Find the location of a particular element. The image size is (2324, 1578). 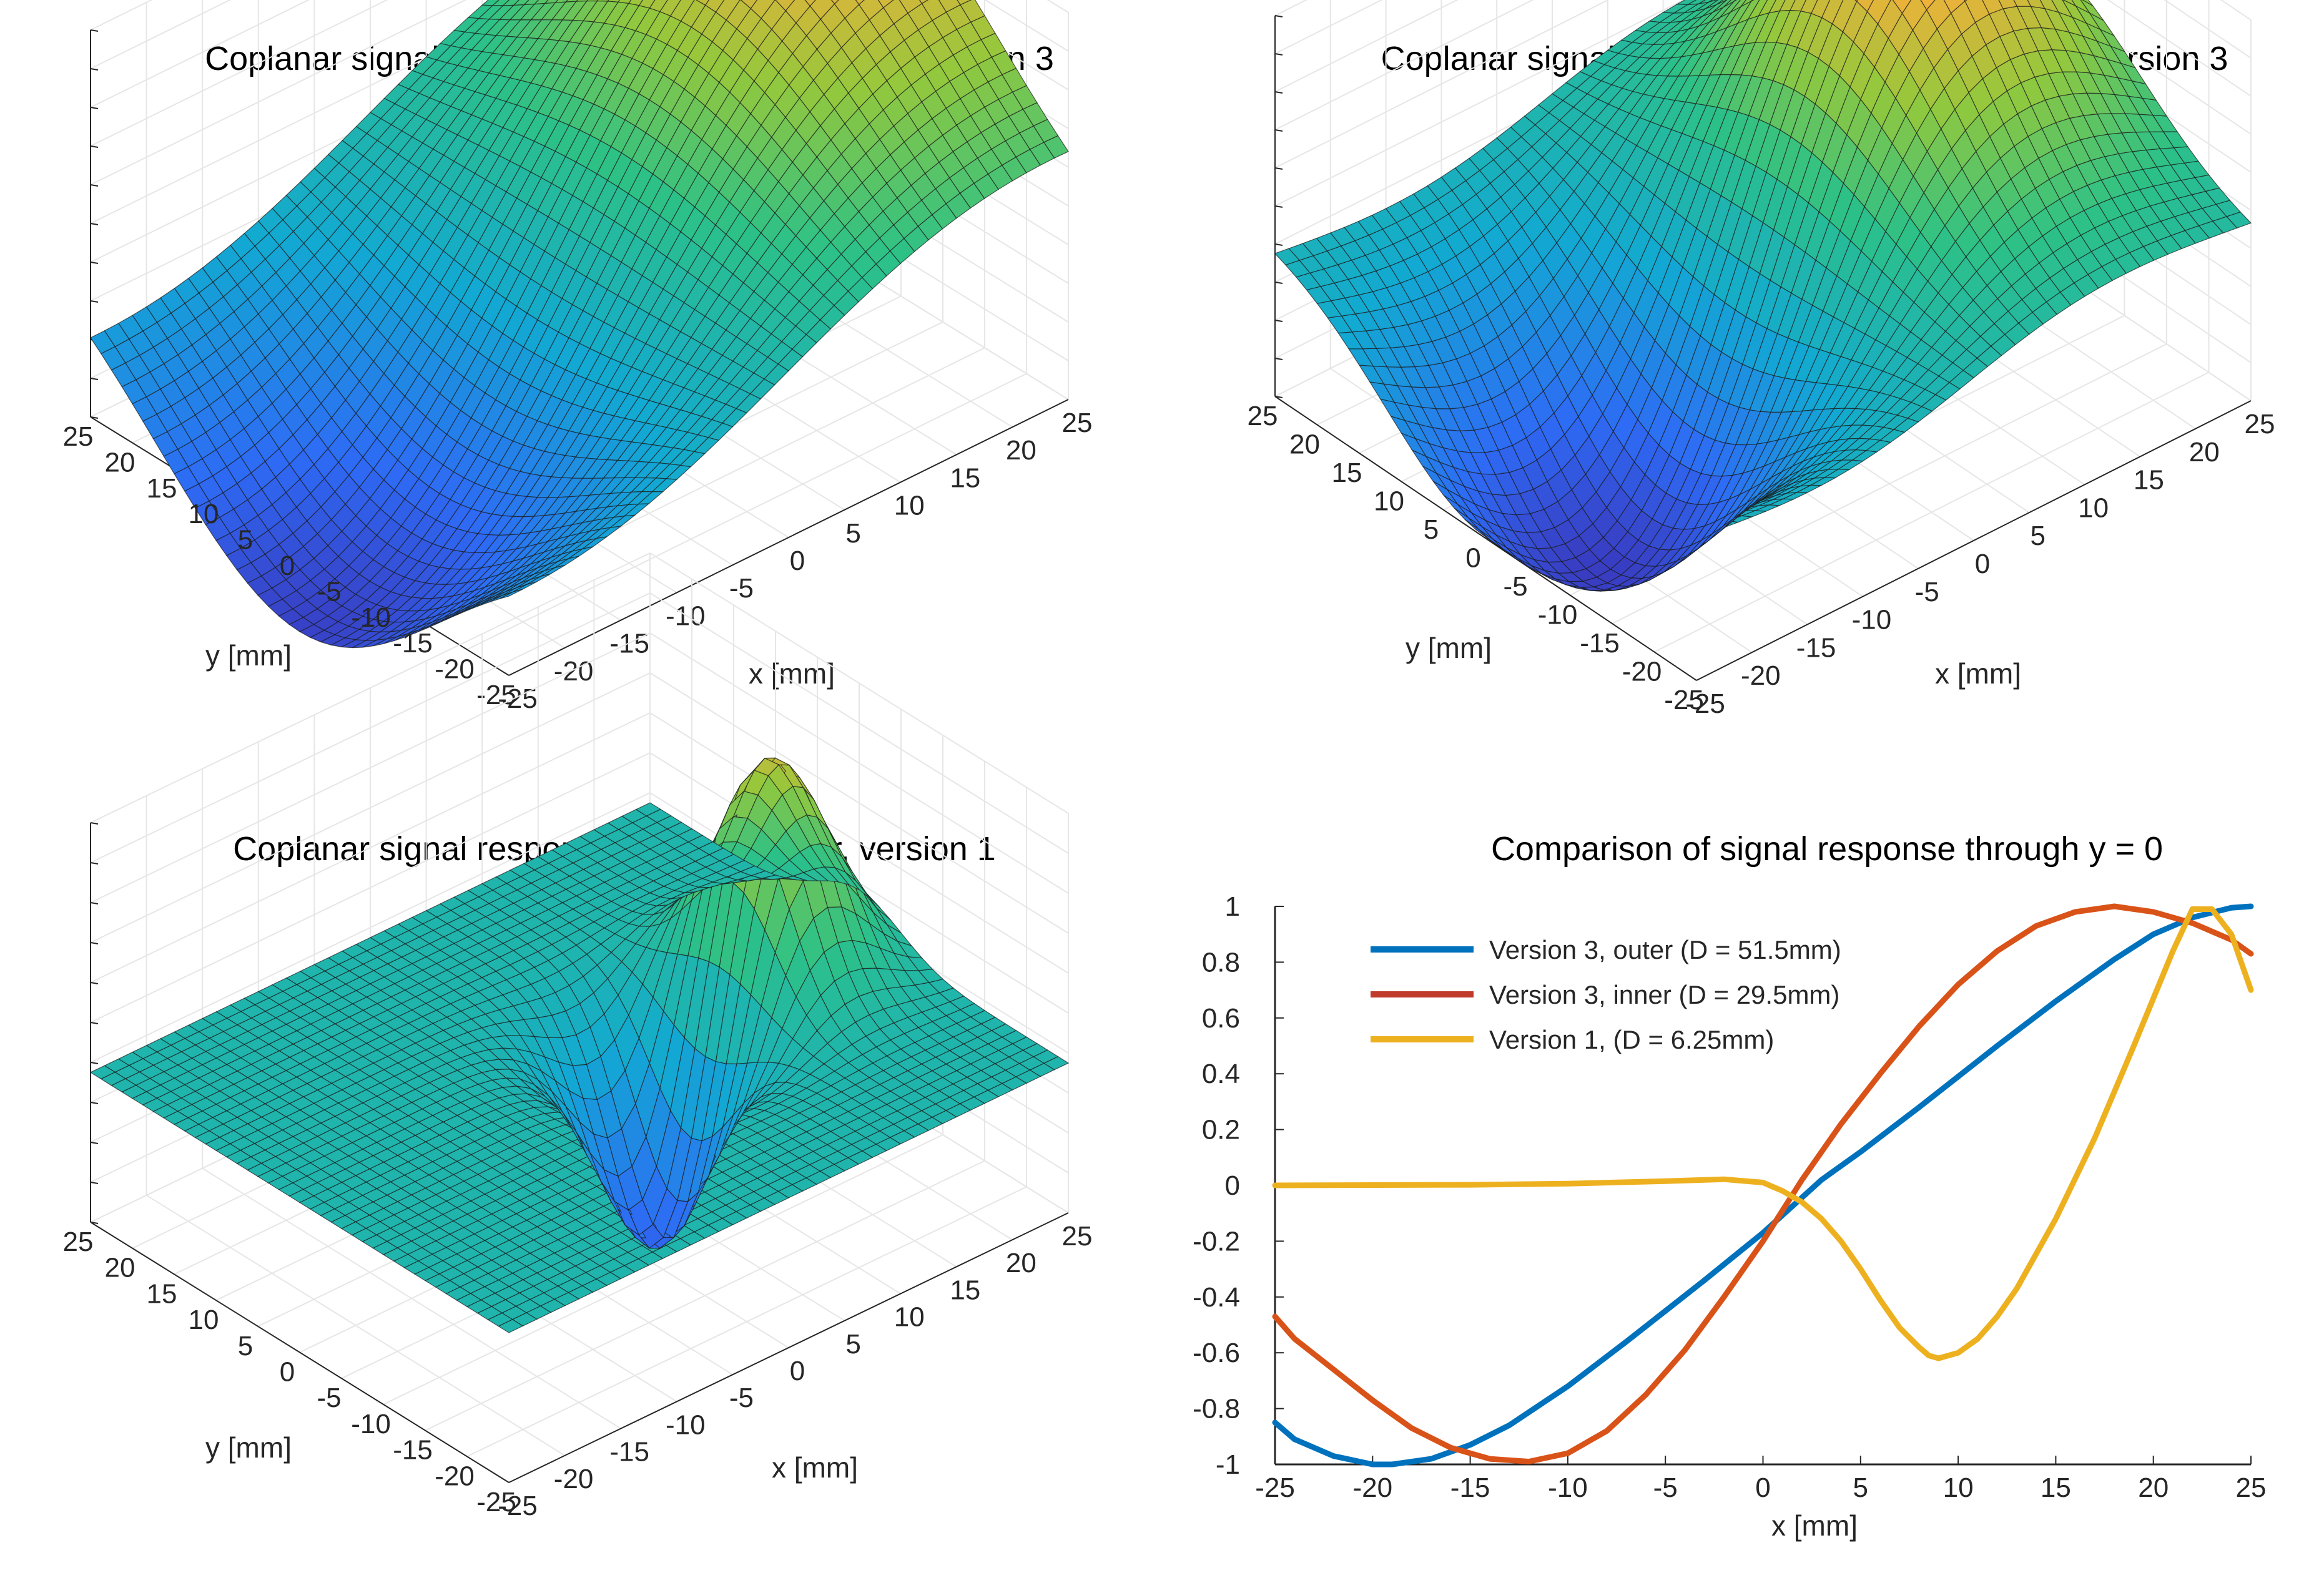

y-tick-label: -25 is located at coordinates (496, 695).